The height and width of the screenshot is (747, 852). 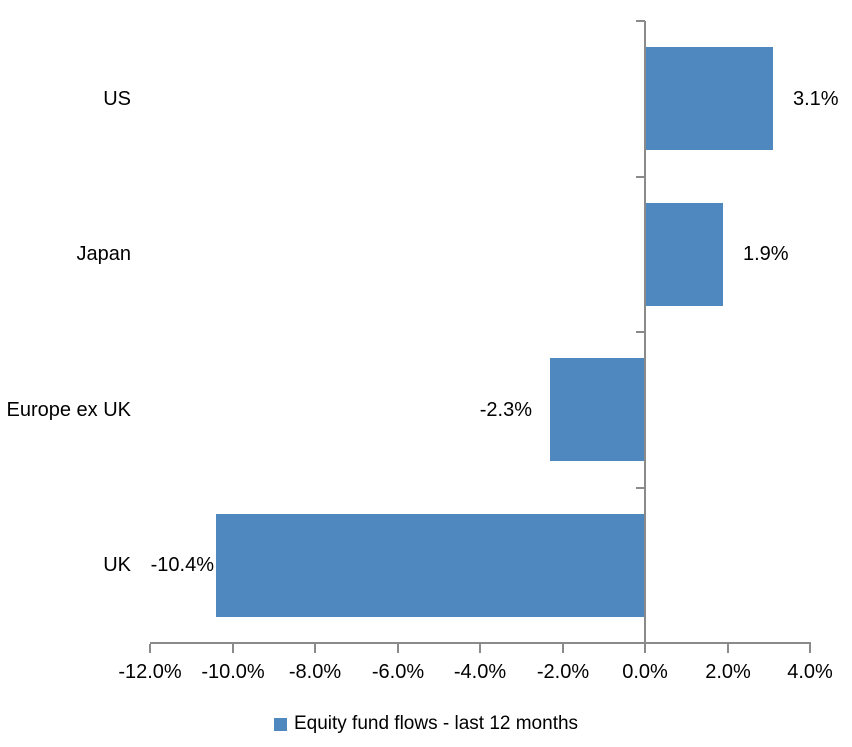 I want to click on value-zero-axis-line, so click(x=645, y=332).